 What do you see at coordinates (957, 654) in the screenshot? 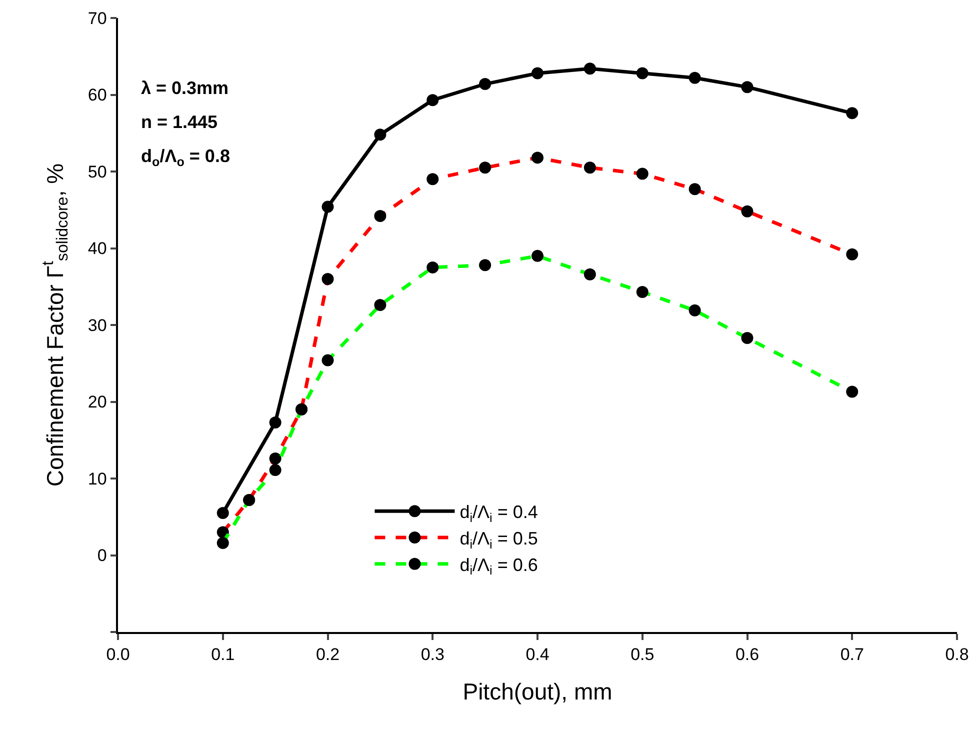
I see `x-tick-label: 0.8` at bounding box center [957, 654].